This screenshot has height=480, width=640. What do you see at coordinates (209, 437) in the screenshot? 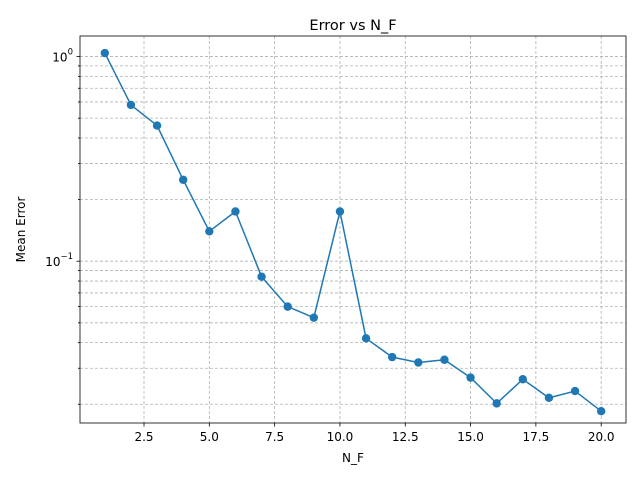
I see `x-tick-label: 5.0` at bounding box center [209, 437].